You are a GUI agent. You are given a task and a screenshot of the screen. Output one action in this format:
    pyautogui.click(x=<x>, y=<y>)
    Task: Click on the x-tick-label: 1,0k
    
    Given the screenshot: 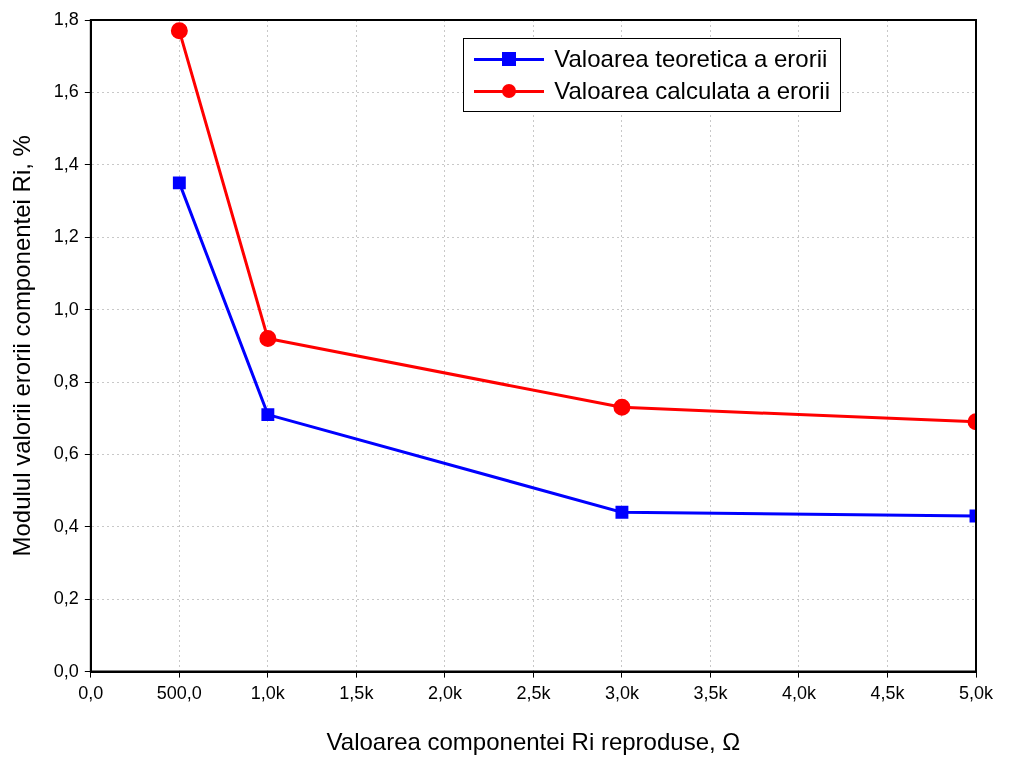 What is the action you would take?
    pyautogui.click(x=268, y=693)
    